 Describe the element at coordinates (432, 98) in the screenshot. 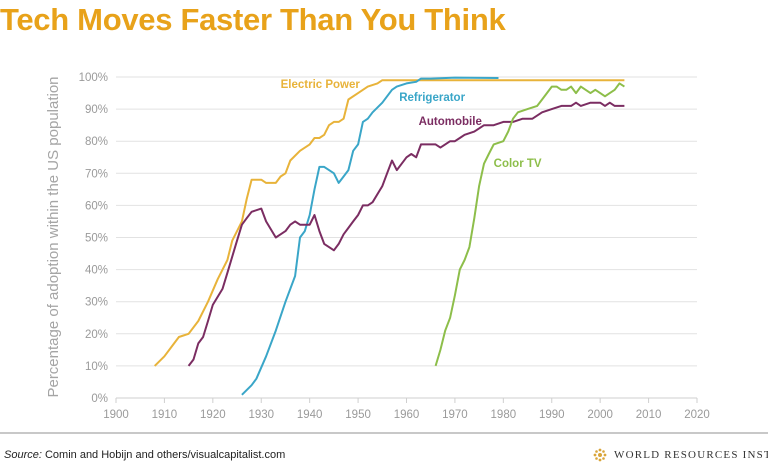

I see `annotation-refrigerator: Refrigerator` at that location.